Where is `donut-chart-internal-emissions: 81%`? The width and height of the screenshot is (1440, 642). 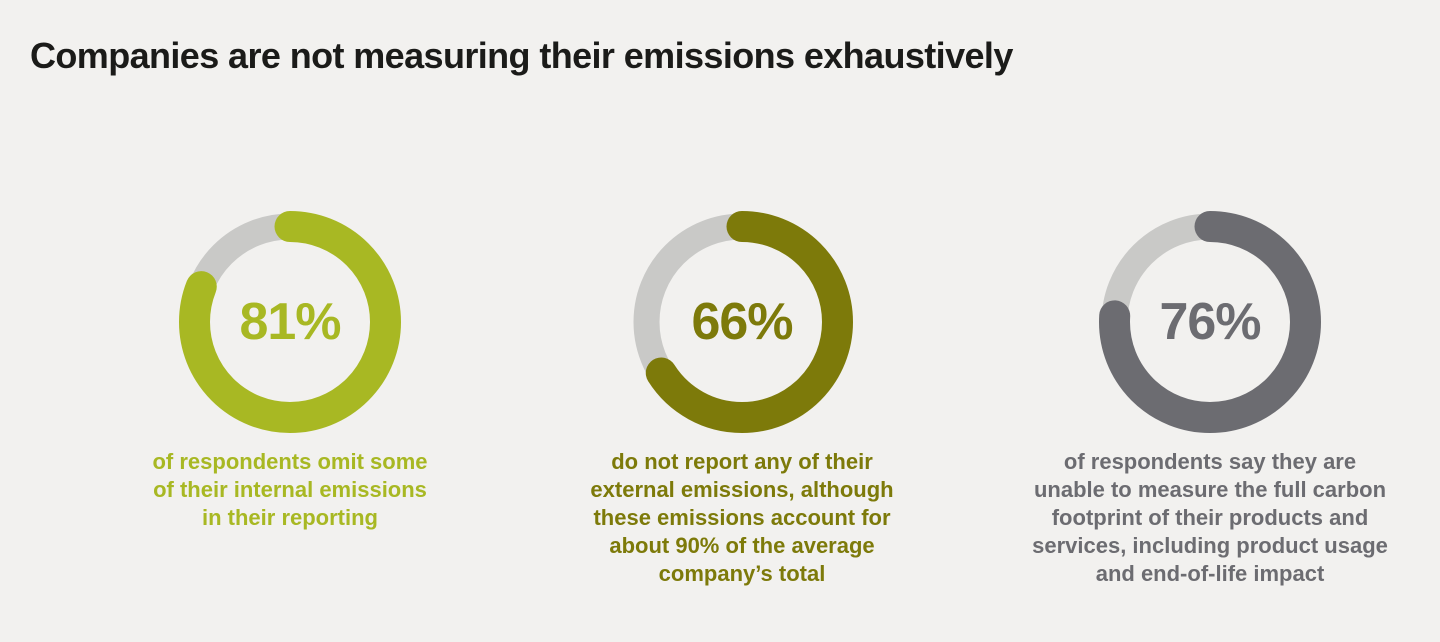
donut-chart-internal-emissions: 81% is located at coordinates (290, 322).